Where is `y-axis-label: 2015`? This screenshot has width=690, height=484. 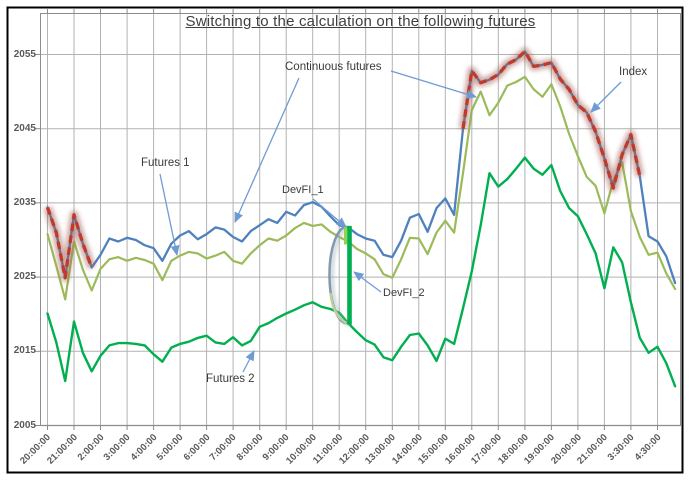
y-axis-label: 2015 is located at coordinates (24, 351).